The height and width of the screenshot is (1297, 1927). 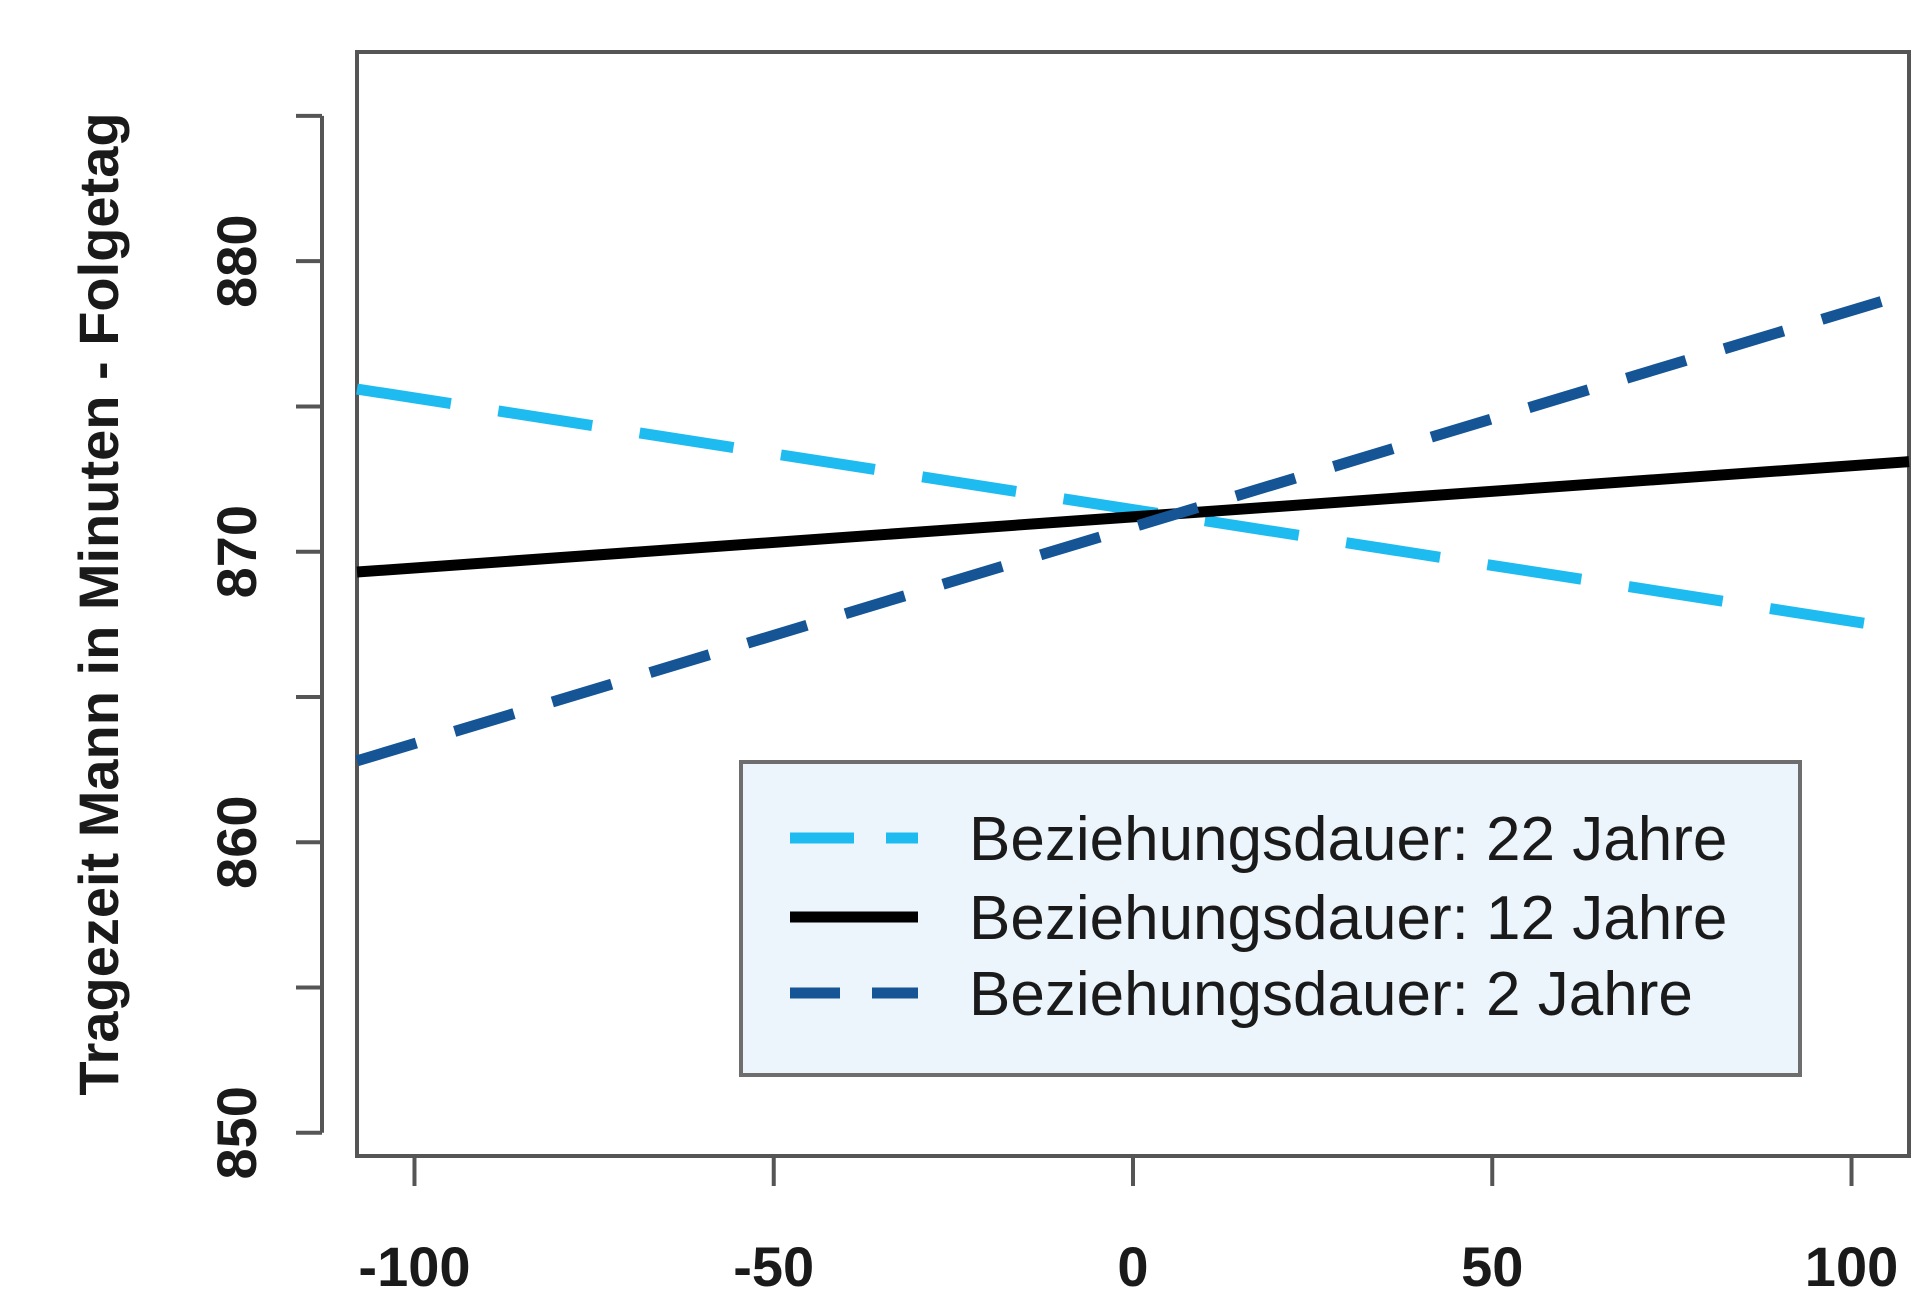 I want to click on y-tick-label: 860, so click(x=236, y=842).